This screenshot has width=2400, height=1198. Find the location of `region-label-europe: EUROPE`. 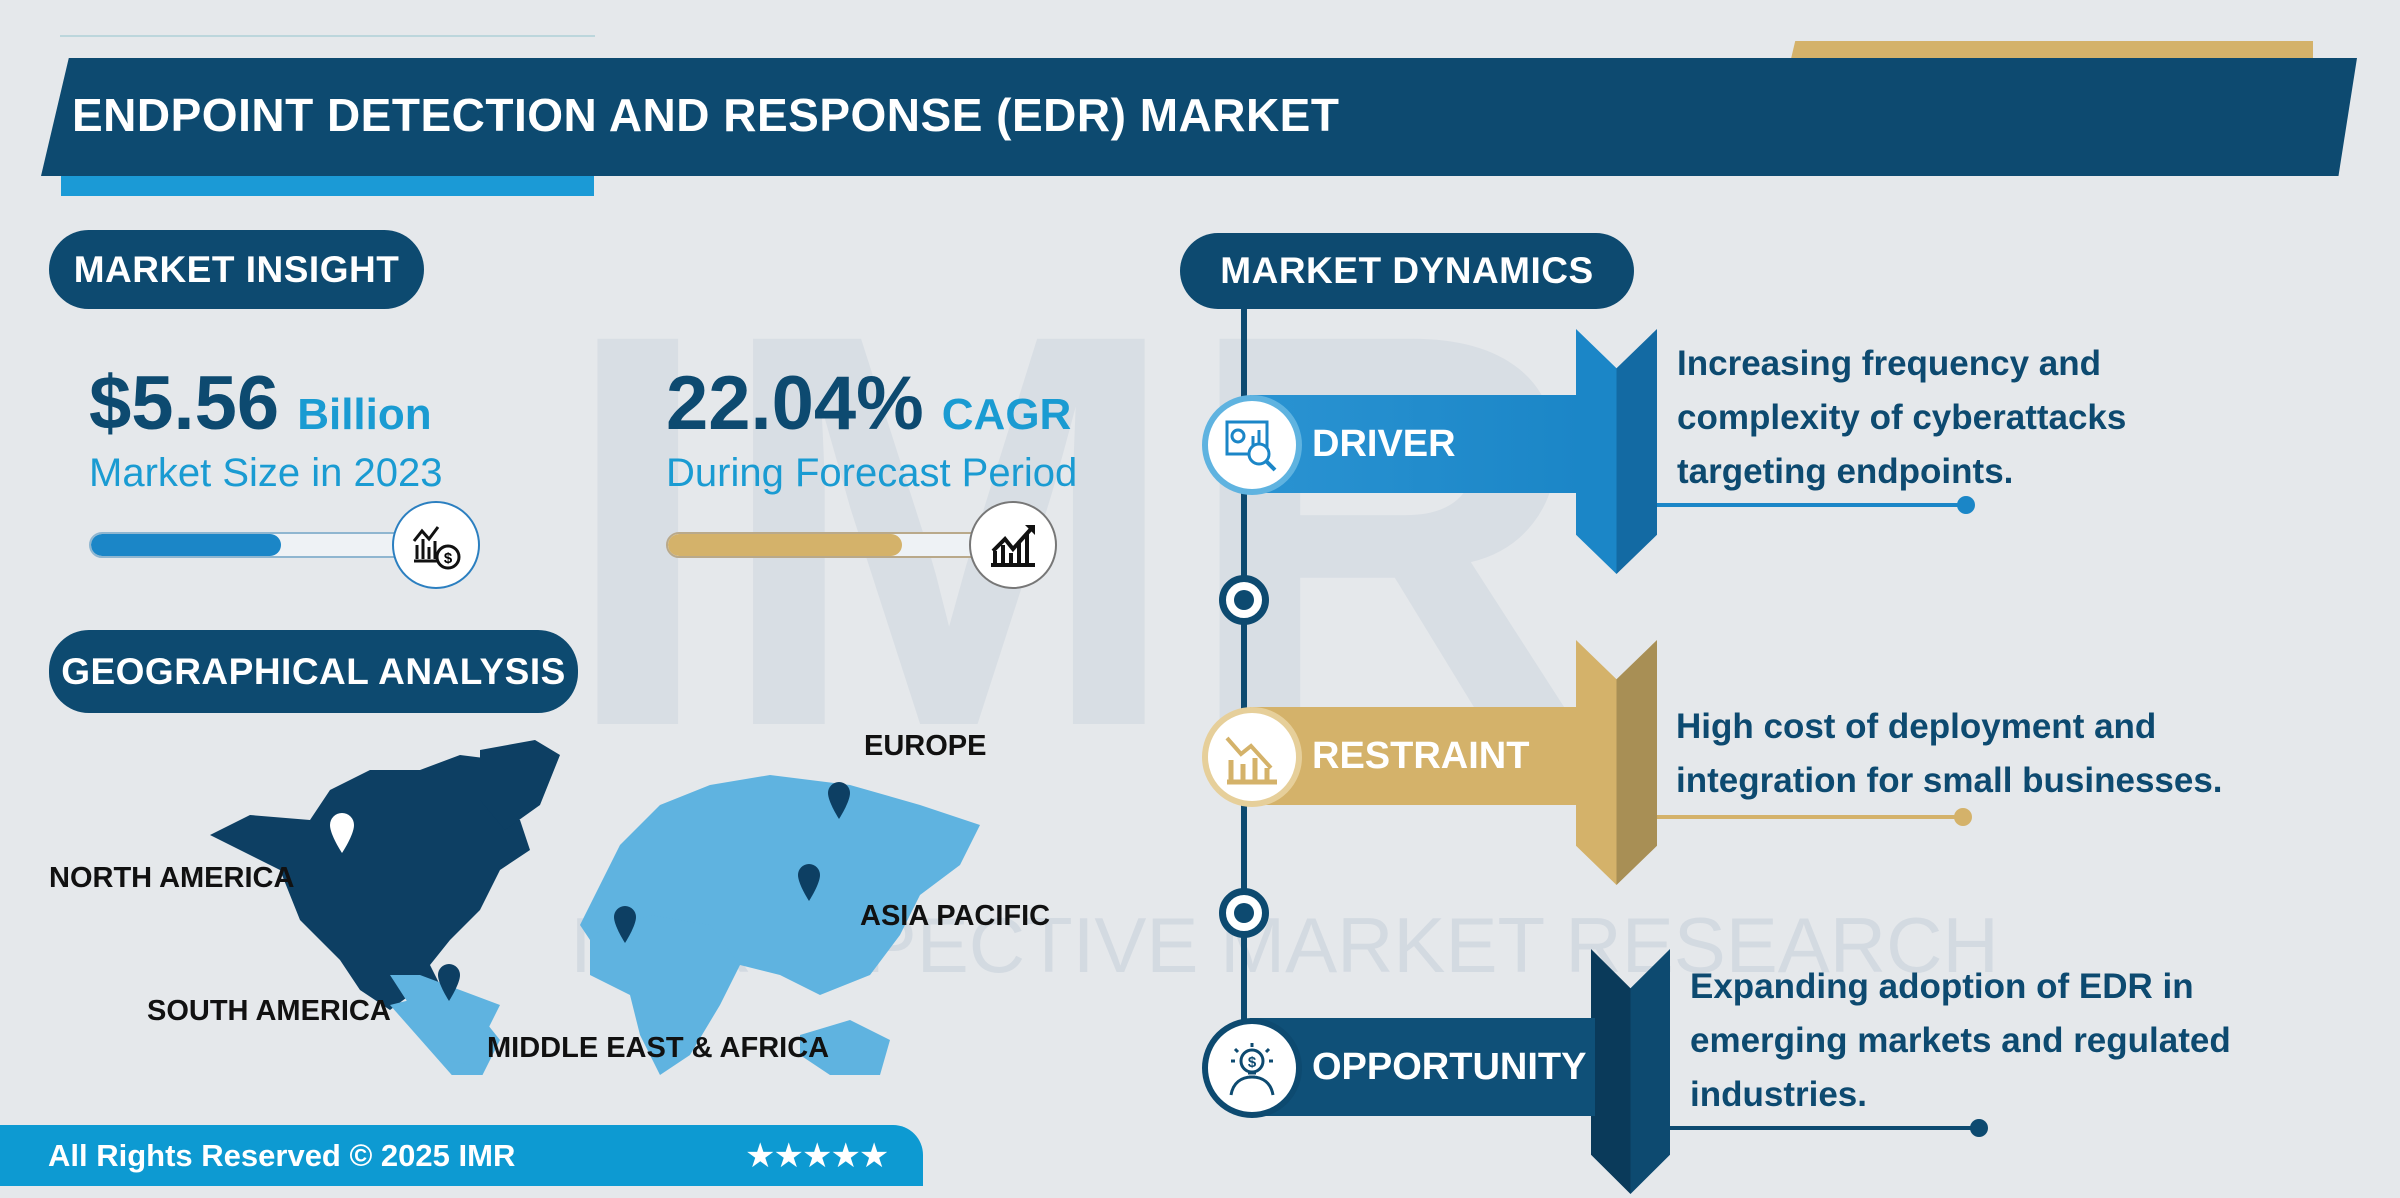

region-label-europe: EUROPE is located at coordinates (925, 746).